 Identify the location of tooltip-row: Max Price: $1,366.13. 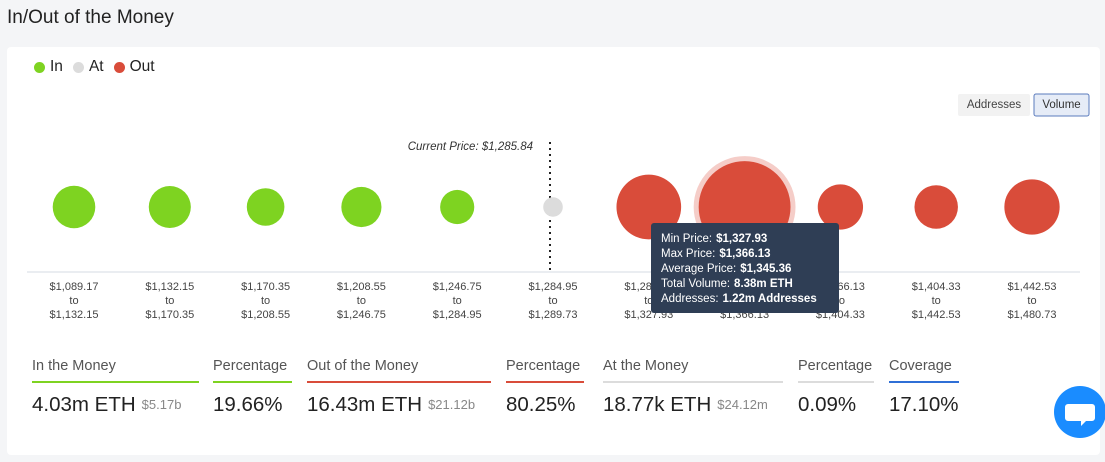
(716, 254).